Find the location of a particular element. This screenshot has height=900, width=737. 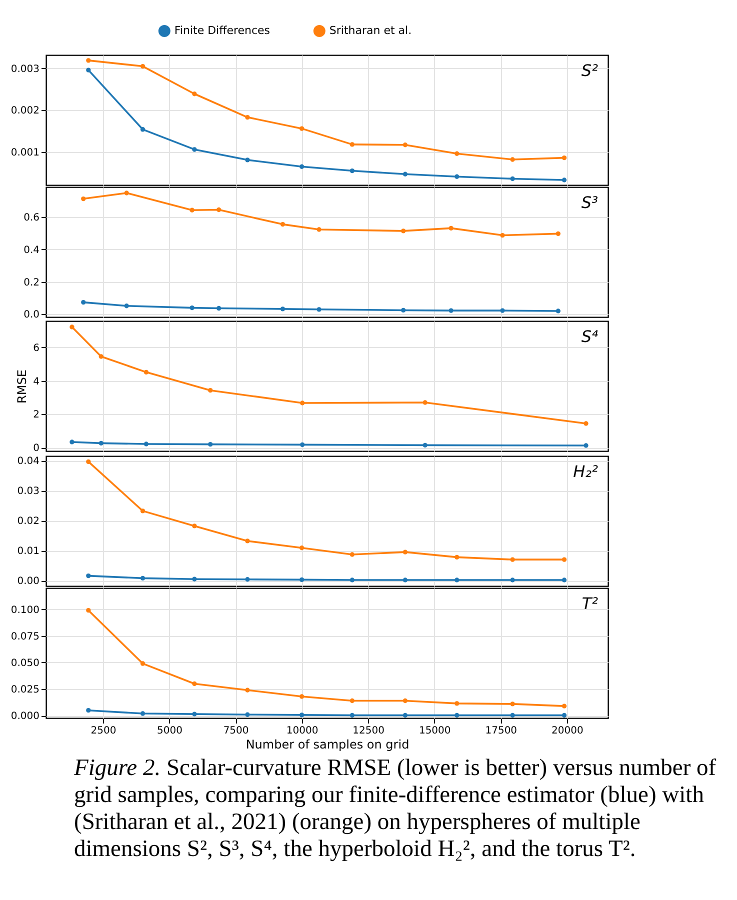

x-tick-label: 12500 is located at coordinates (368, 731).